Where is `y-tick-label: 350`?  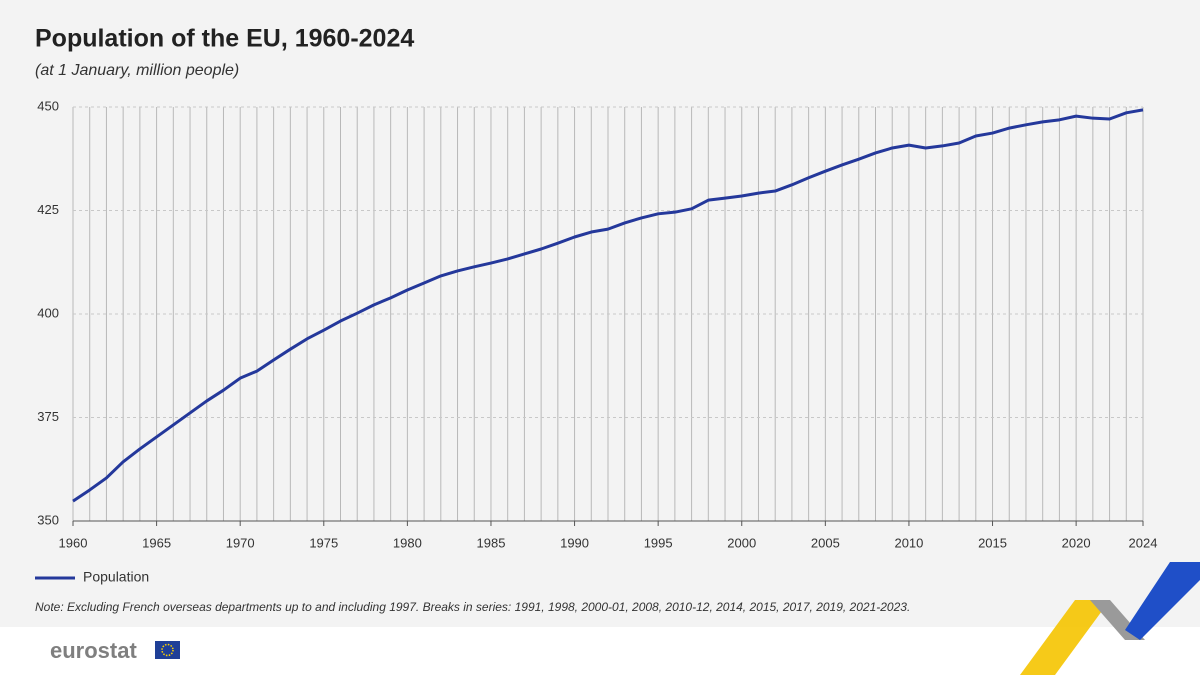 y-tick-label: 350 is located at coordinates (48, 519).